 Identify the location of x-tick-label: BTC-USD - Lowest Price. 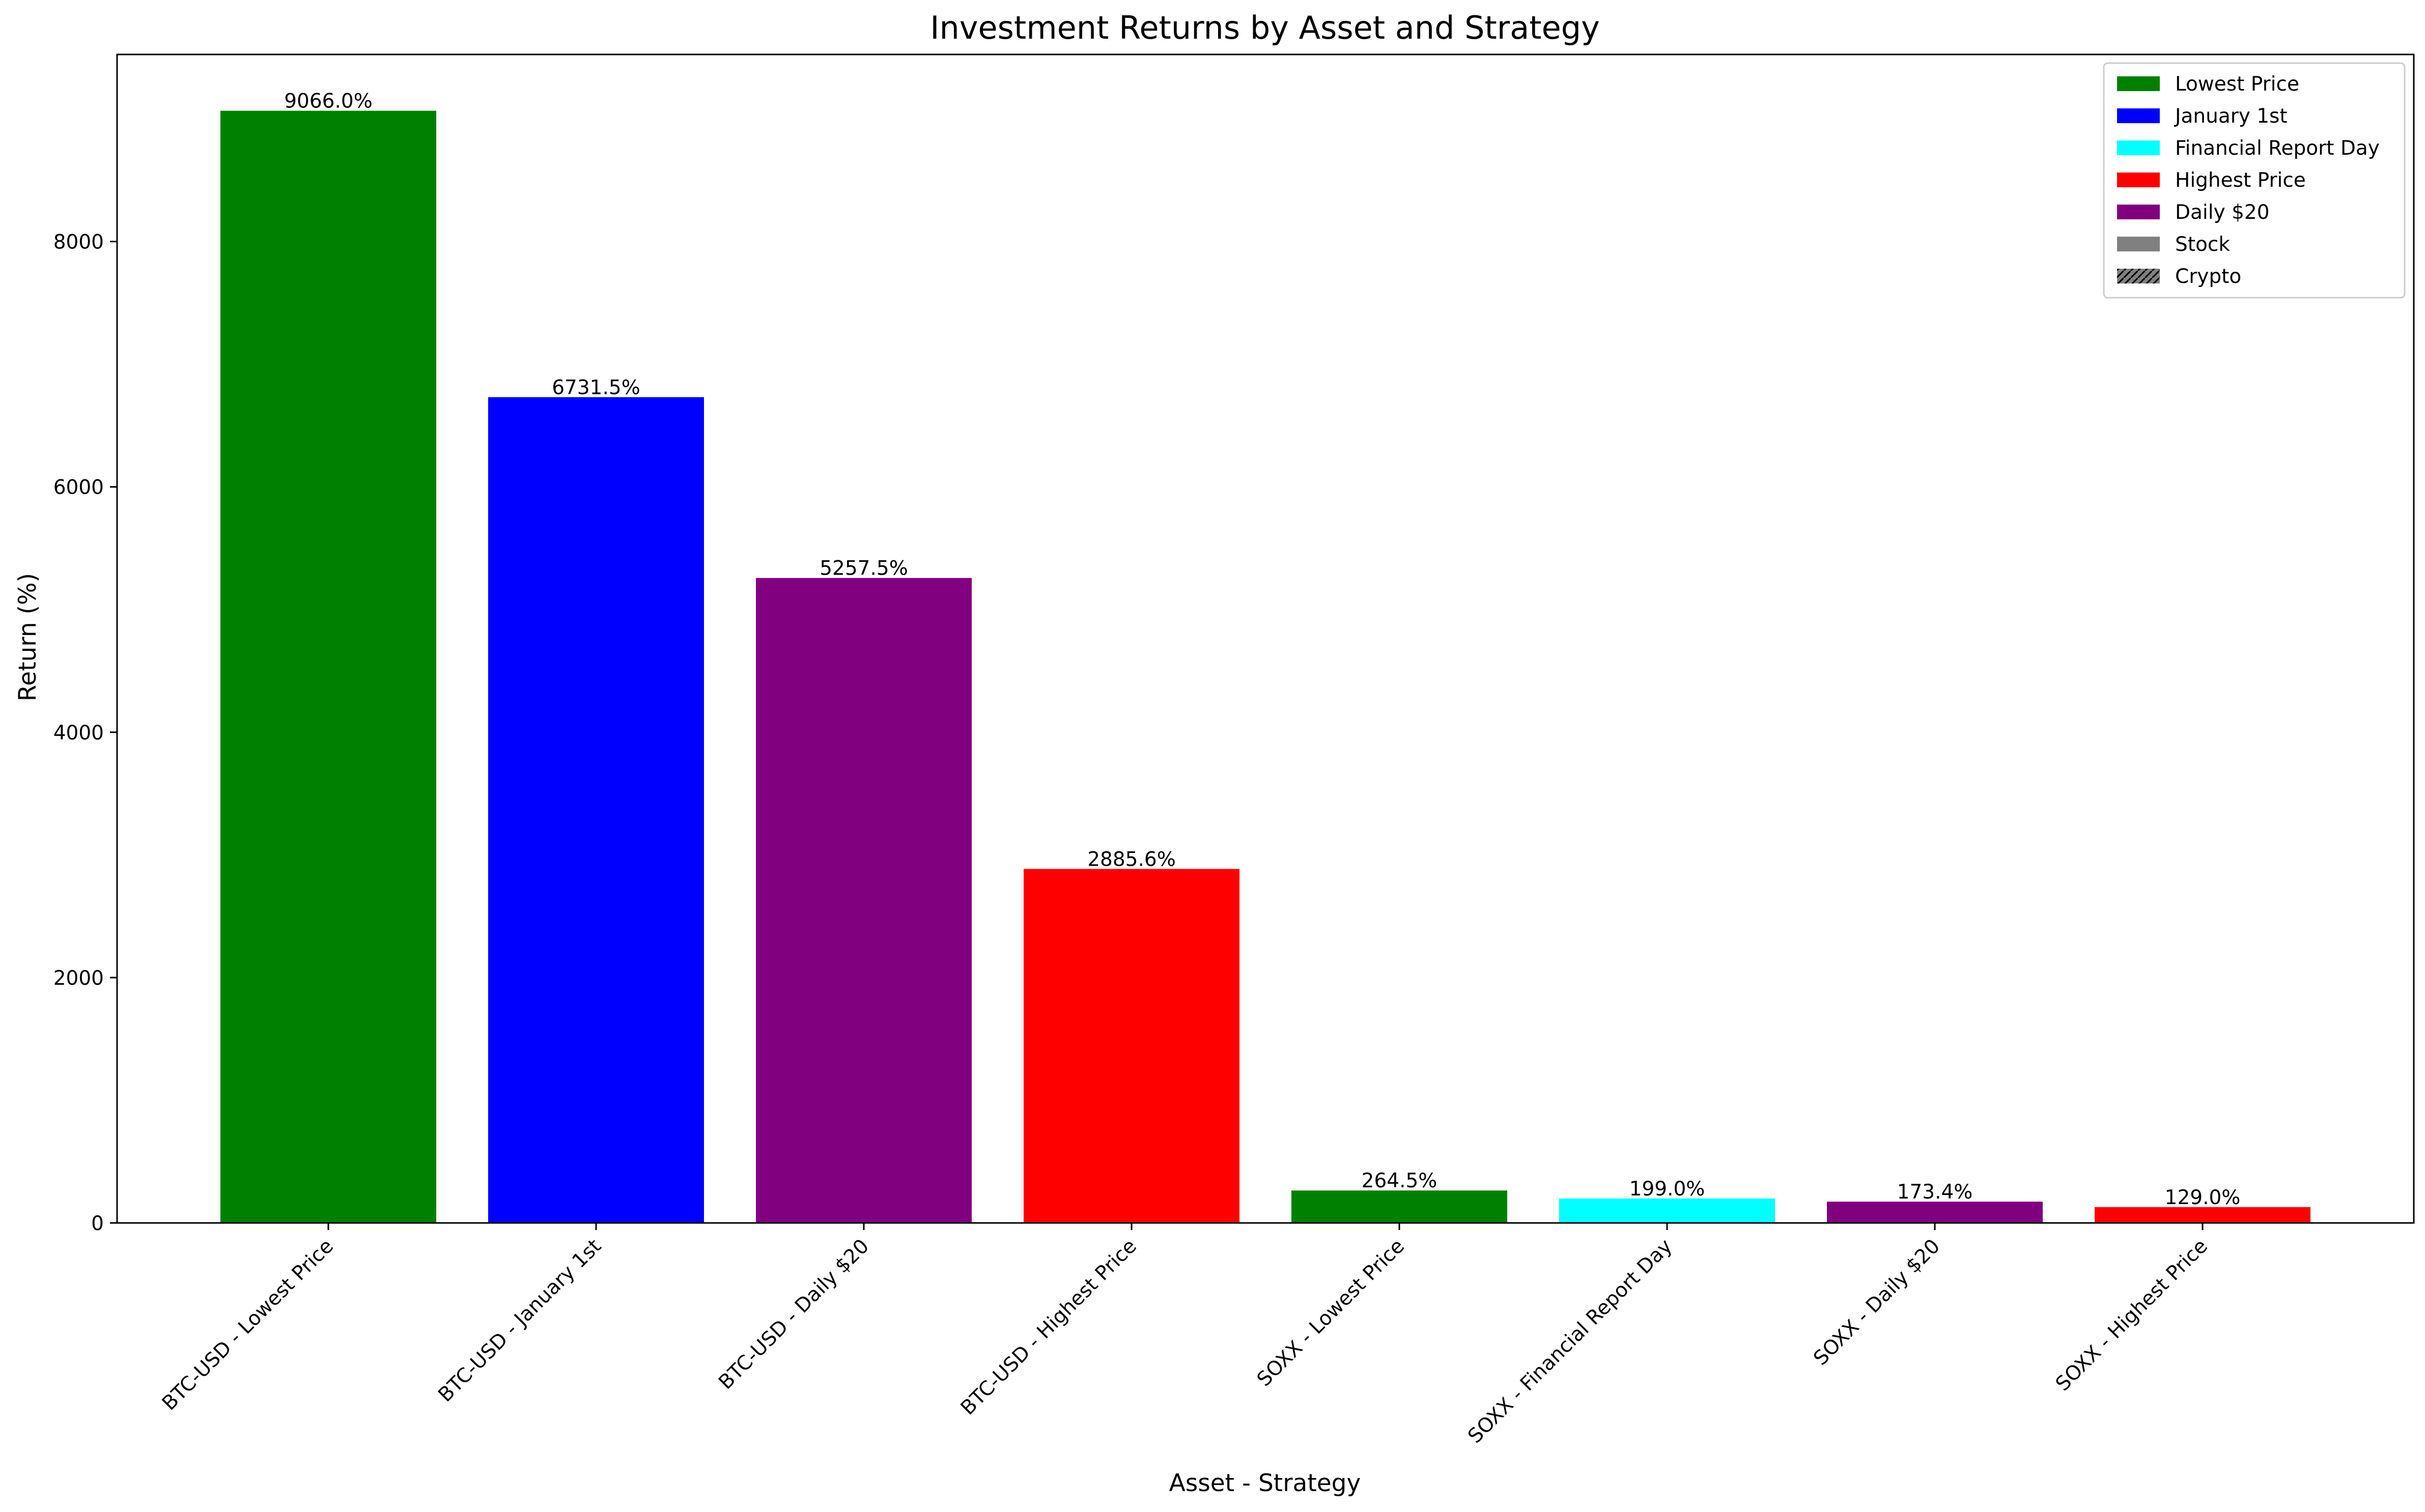
(248, 1325).